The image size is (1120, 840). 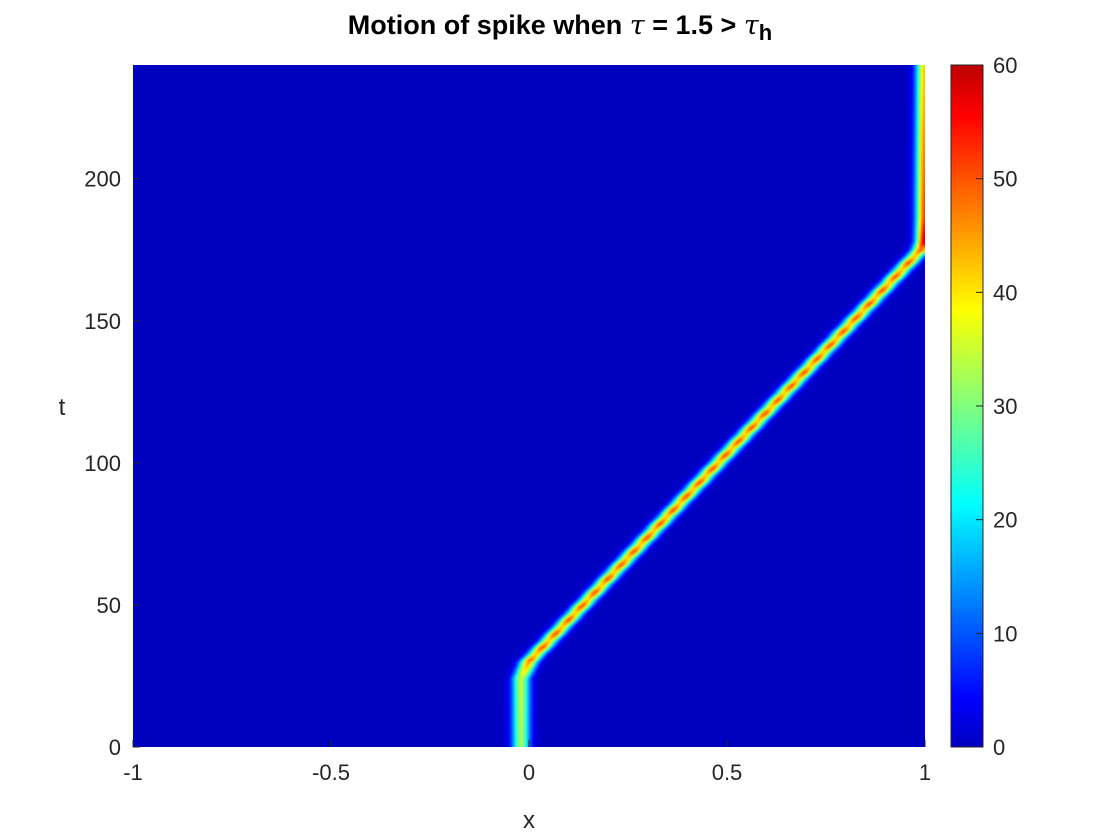 What do you see at coordinates (637, 25) in the screenshot?
I see `title-tau-symbol: τ` at bounding box center [637, 25].